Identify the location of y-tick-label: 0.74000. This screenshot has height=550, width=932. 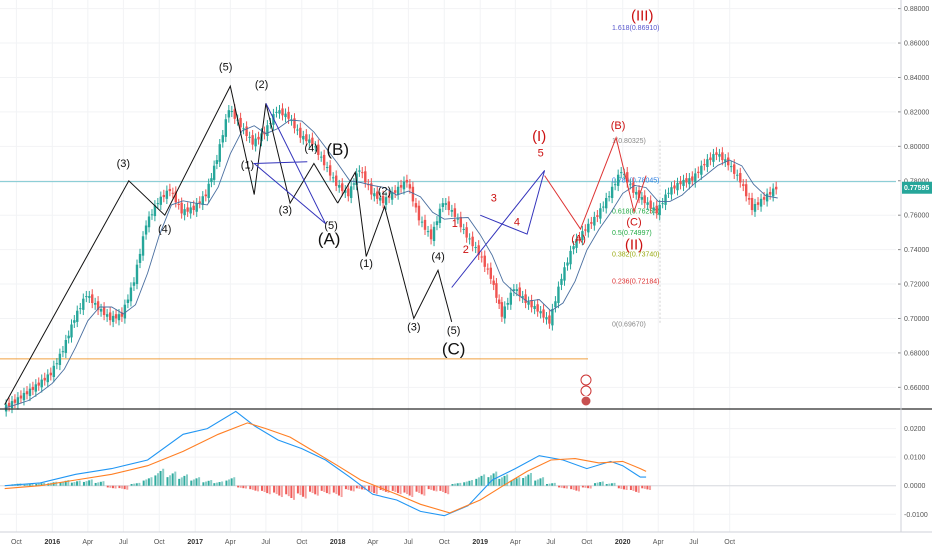
(916, 250).